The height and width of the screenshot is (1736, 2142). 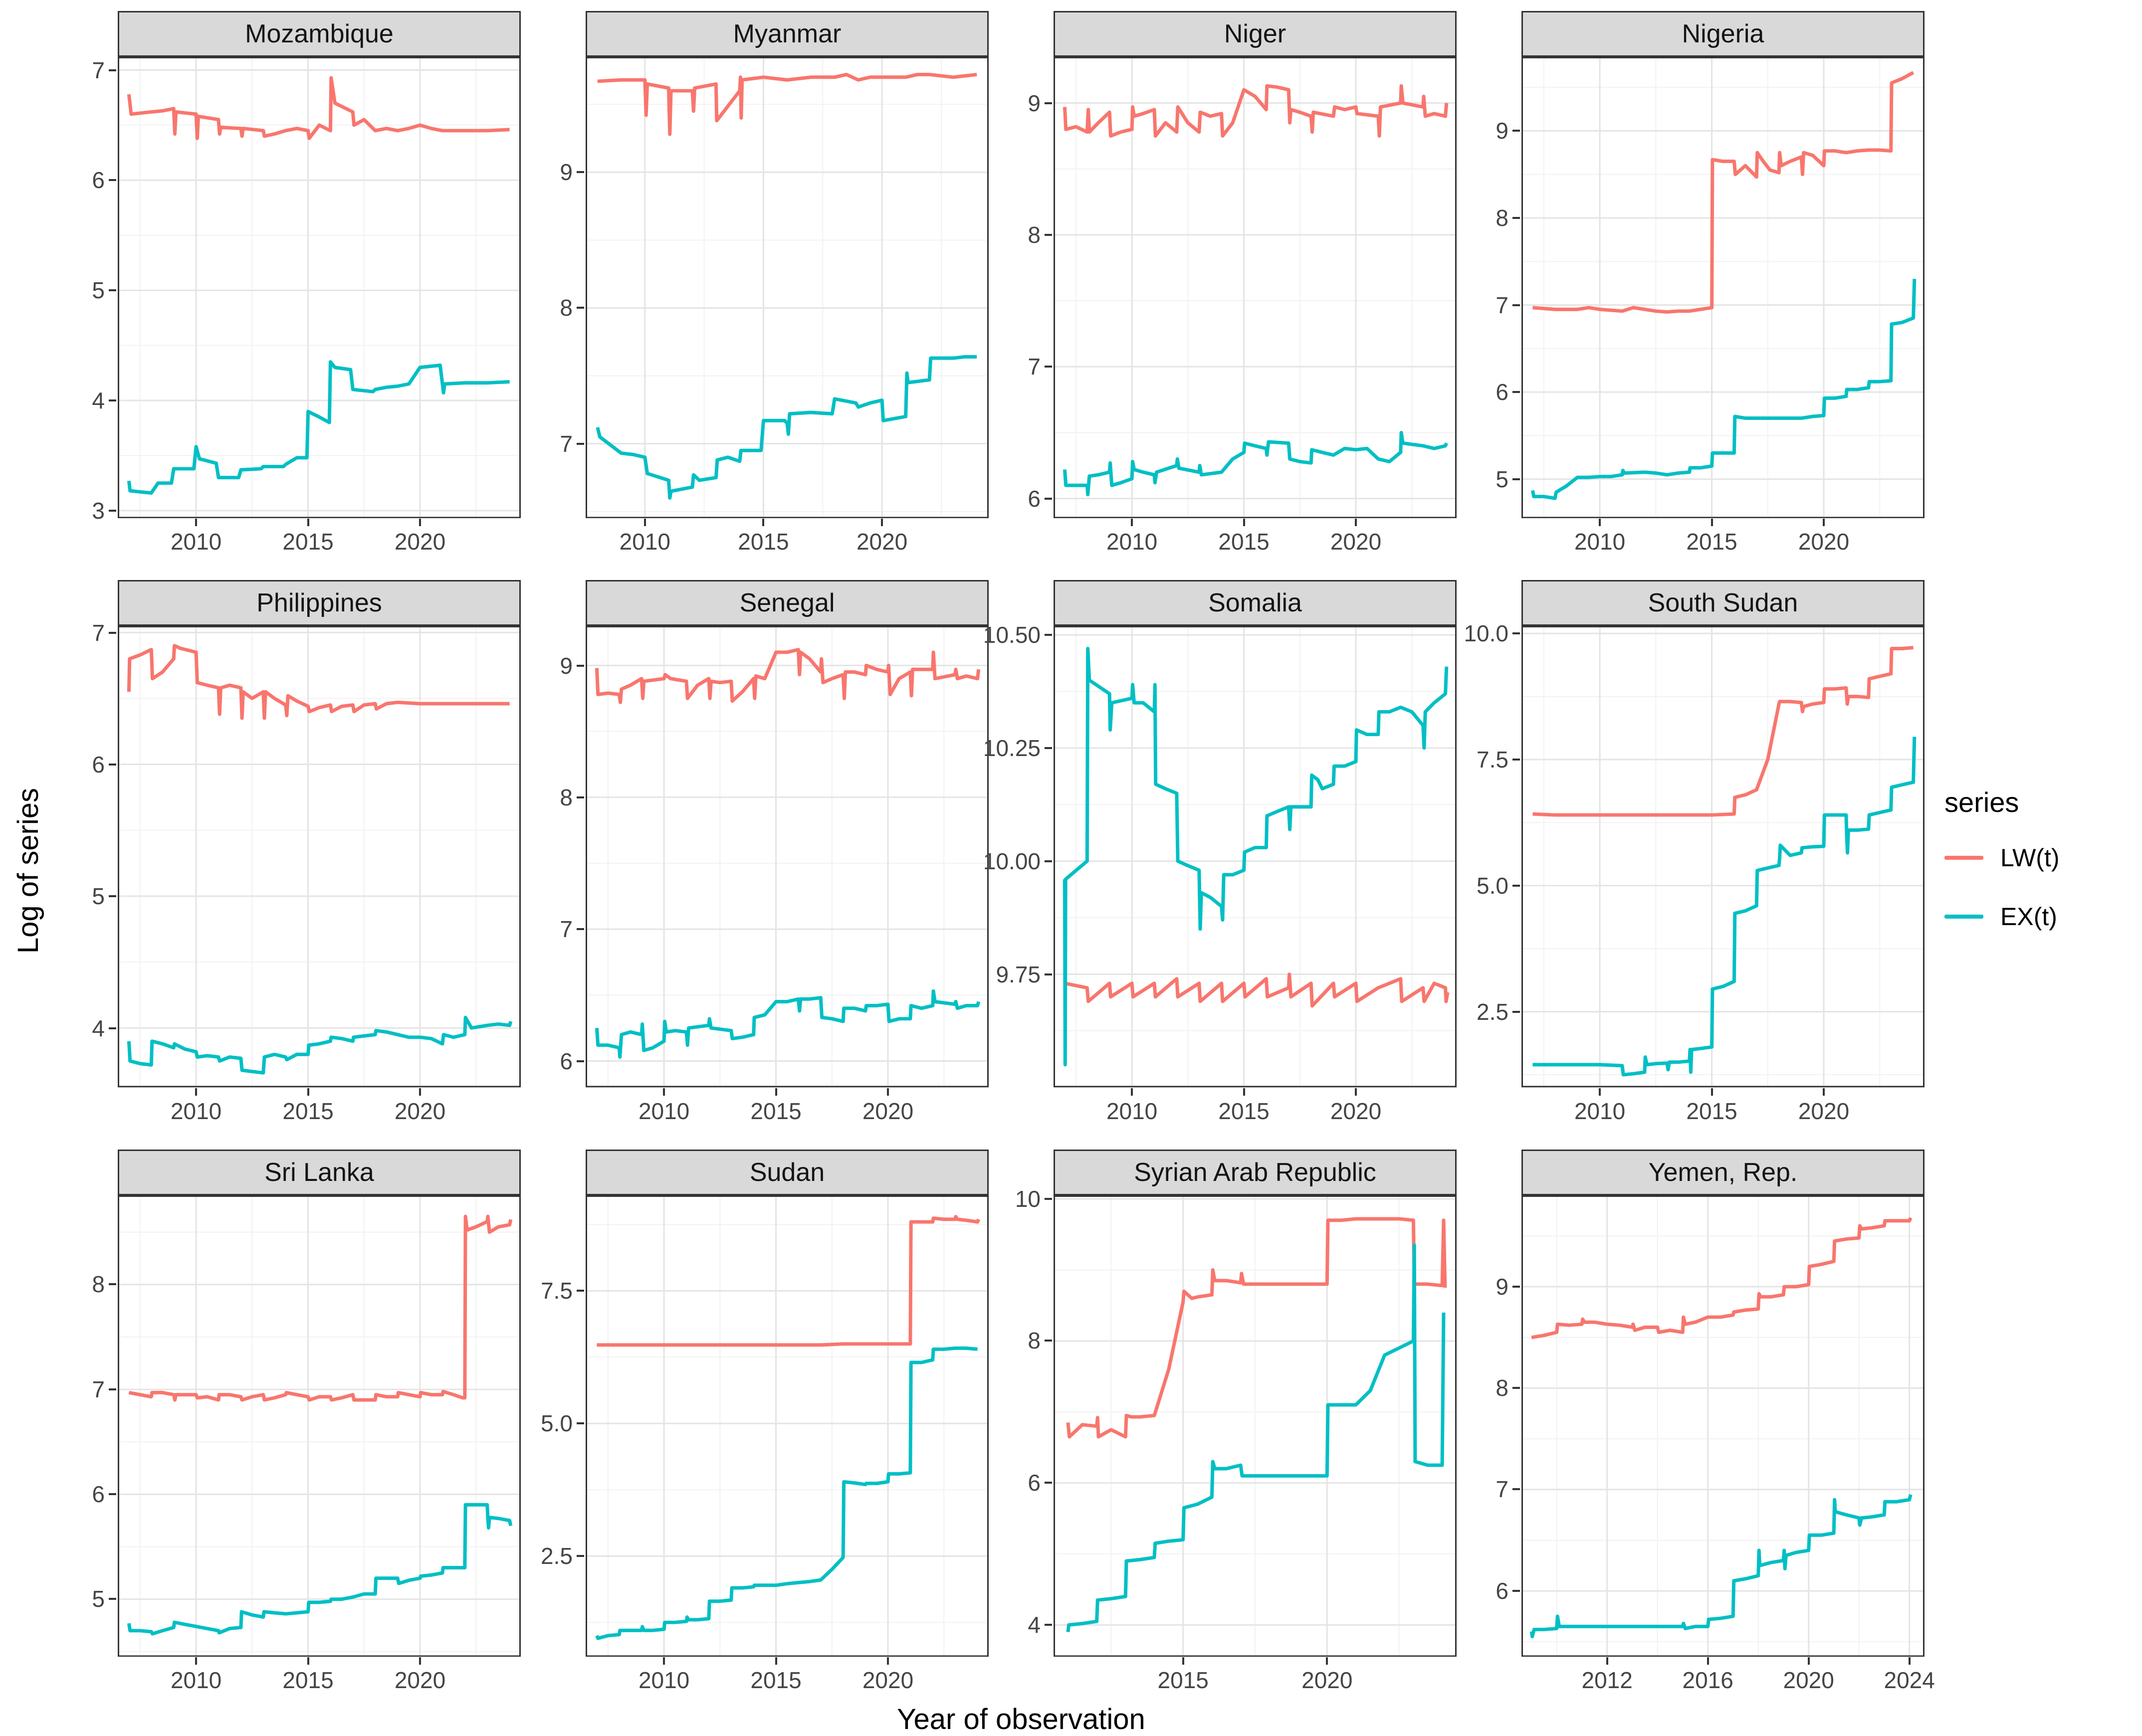 What do you see at coordinates (1728, 1676) in the screenshot?
I see `x-axis-yemen-rep: 2012 2016 2020 2024` at bounding box center [1728, 1676].